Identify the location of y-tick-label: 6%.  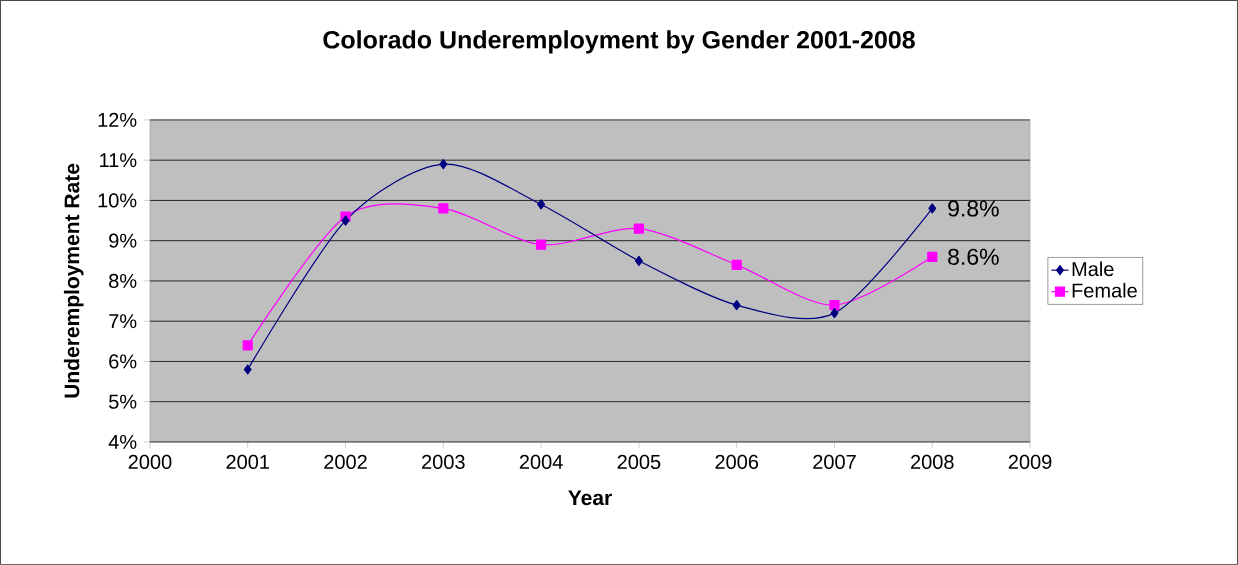
(123, 361).